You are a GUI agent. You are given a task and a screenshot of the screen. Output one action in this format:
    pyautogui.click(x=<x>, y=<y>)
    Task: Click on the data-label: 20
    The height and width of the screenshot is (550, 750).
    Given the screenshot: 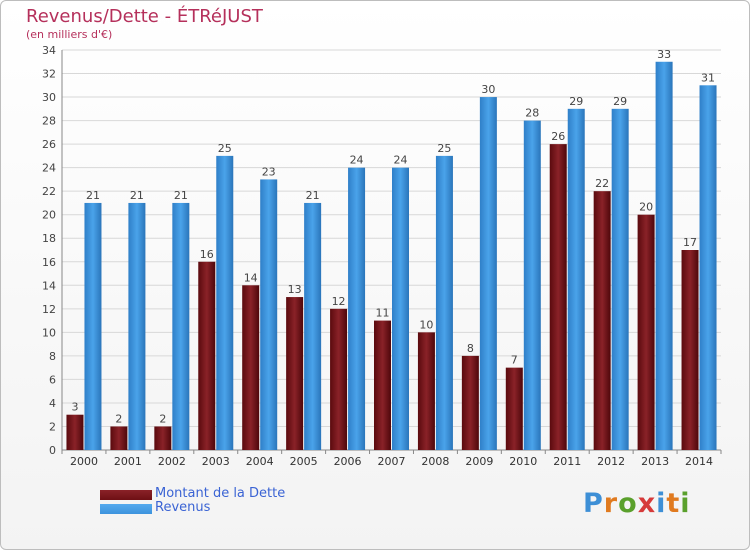 What is the action you would take?
    pyautogui.click(x=646, y=207)
    